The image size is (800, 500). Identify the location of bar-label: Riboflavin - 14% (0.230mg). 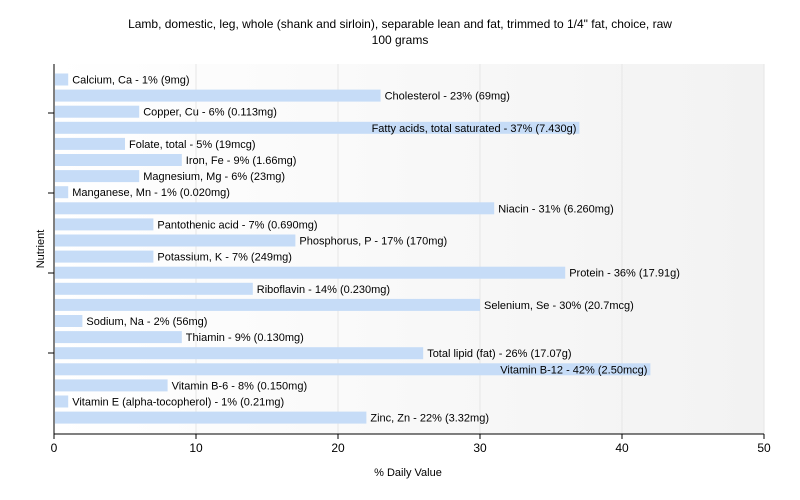
(323, 290).